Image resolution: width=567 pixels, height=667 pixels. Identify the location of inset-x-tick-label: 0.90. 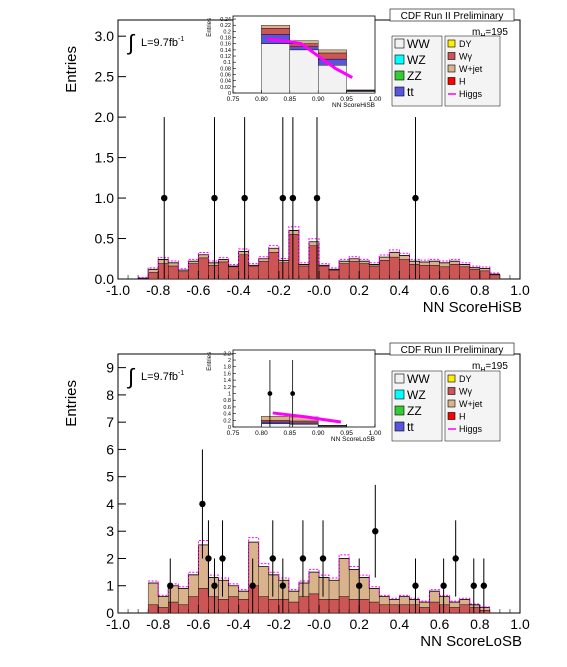
(318, 99).